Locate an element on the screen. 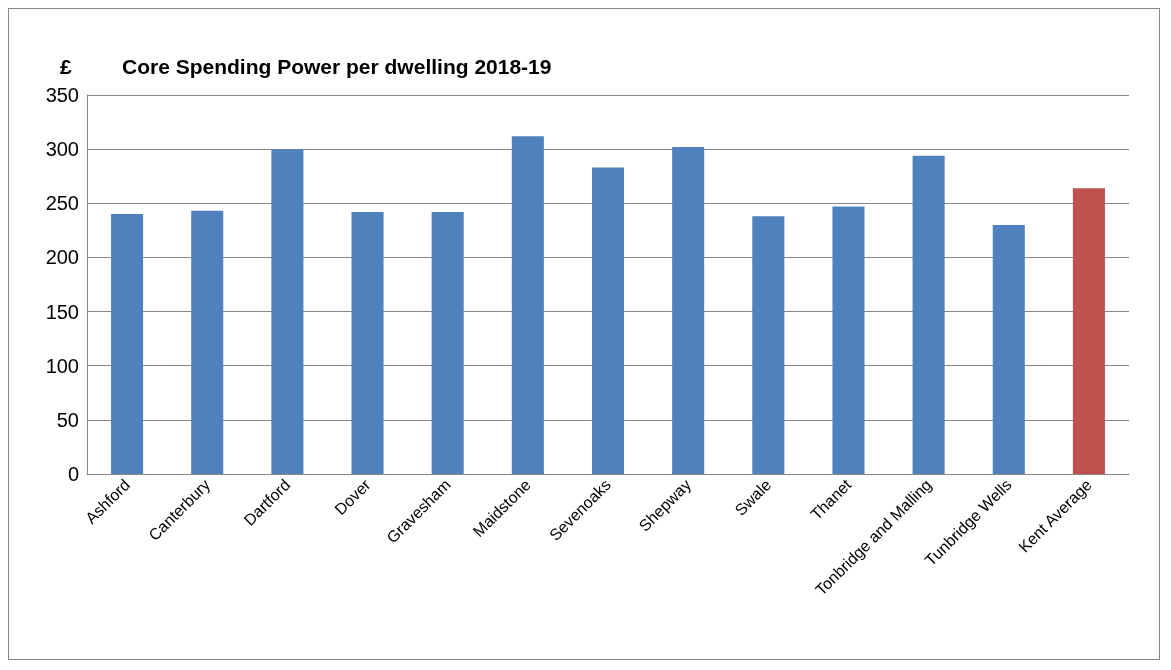 This screenshot has height=670, width=1171. y-tick-label: 0 is located at coordinates (73, 474).